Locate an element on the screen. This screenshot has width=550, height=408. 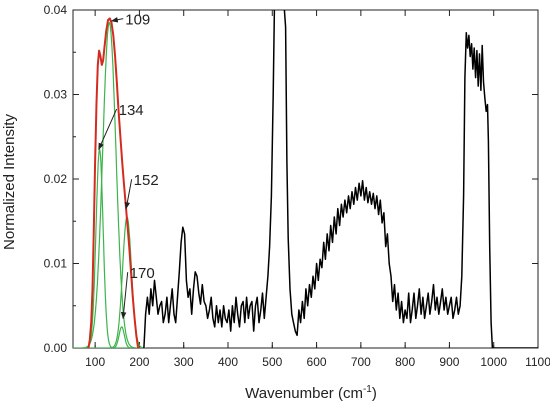
y-tick-label: 0.00 is located at coordinates (56, 348).